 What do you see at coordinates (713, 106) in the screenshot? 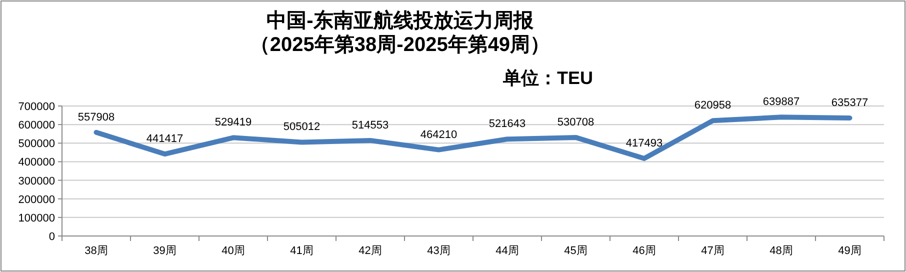
I see `data-label: 620958` at bounding box center [713, 106].